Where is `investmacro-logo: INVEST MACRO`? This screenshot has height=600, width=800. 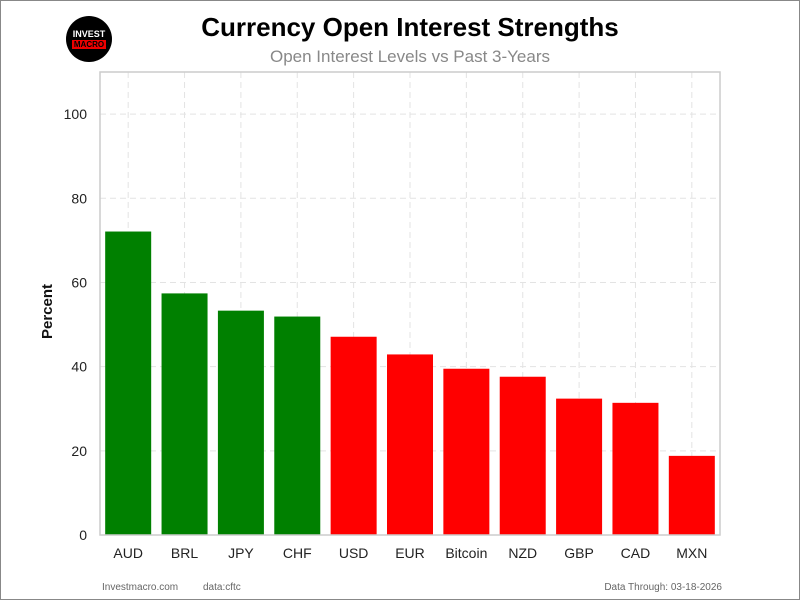 investmacro-logo: INVEST MACRO is located at coordinates (89, 39).